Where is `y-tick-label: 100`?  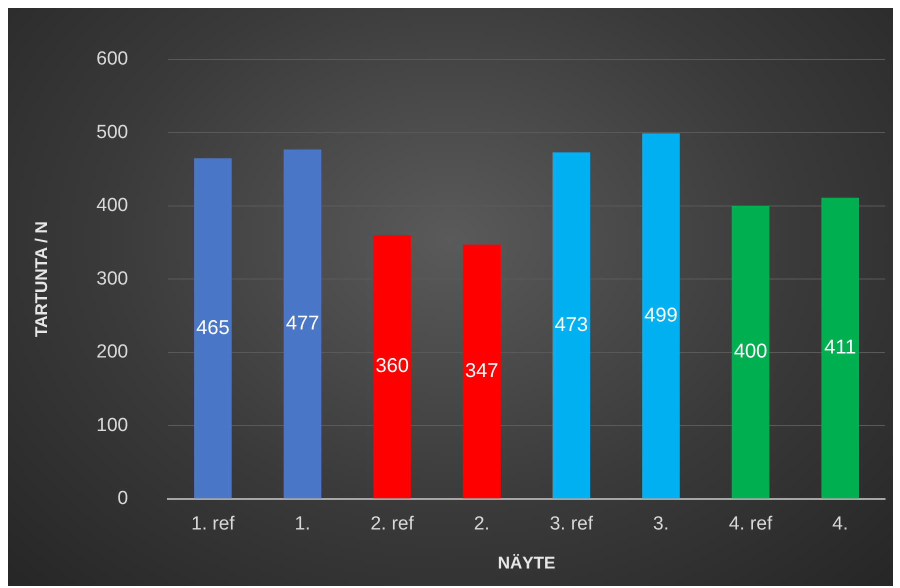
y-tick-label: 100 is located at coordinates (112, 425).